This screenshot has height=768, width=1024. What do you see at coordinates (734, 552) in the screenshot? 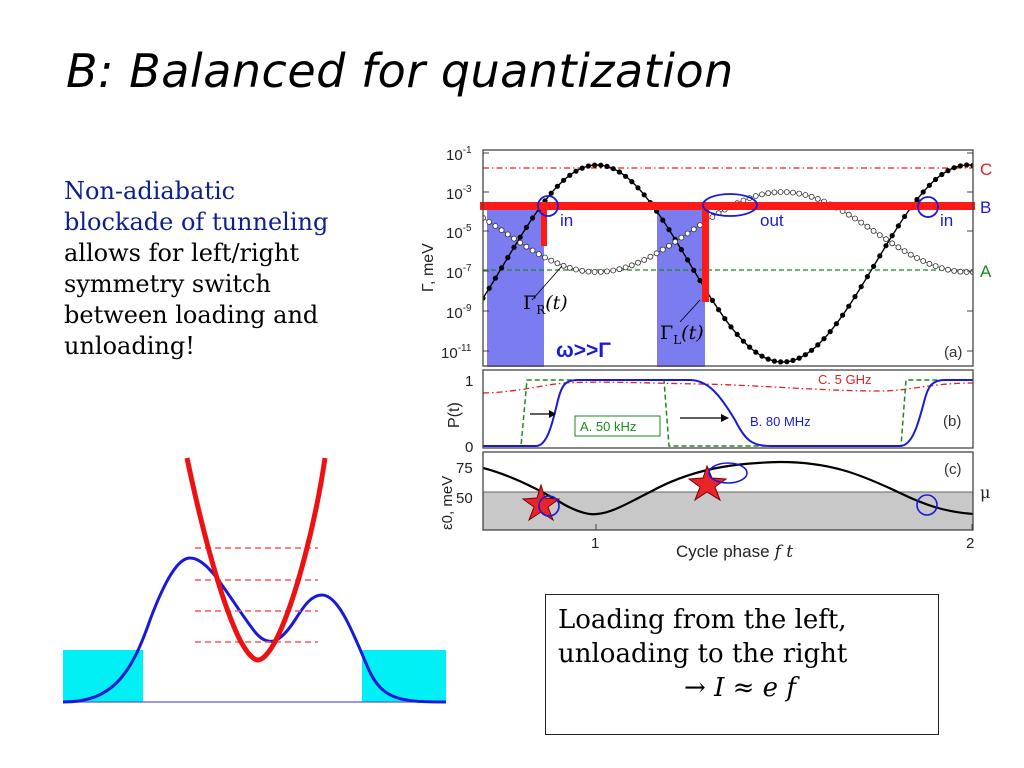
I see `x-axis-label: Cycle phase f t` at bounding box center [734, 552].